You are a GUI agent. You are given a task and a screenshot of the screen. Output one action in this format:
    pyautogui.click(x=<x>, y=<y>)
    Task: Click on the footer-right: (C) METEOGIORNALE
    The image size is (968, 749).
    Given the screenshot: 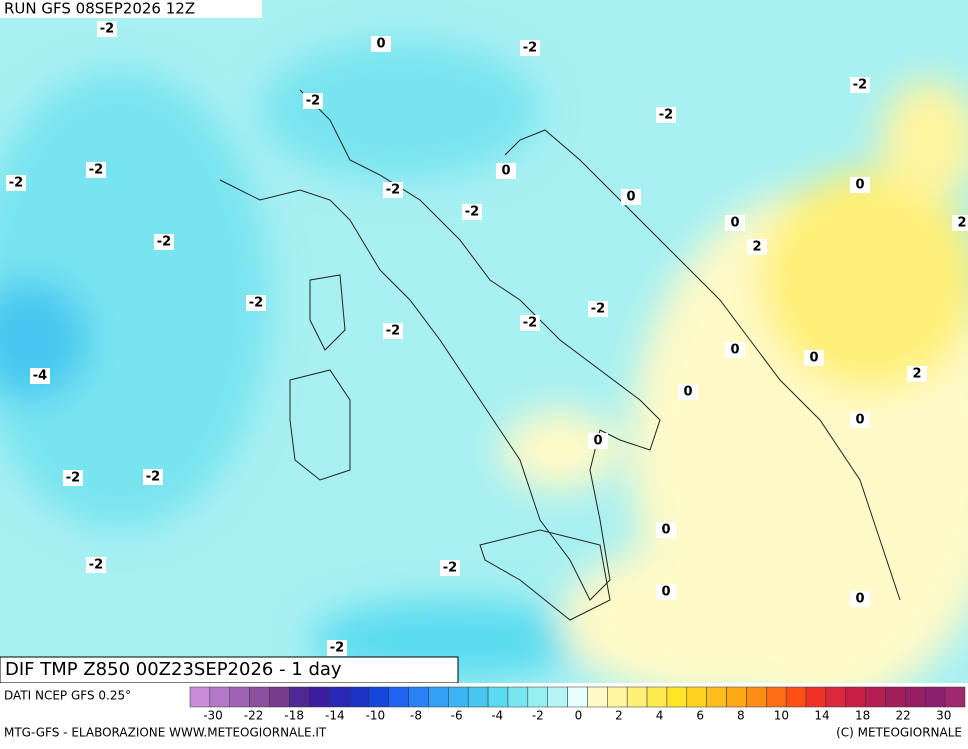 What is the action you would take?
    pyautogui.click(x=899, y=733)
    